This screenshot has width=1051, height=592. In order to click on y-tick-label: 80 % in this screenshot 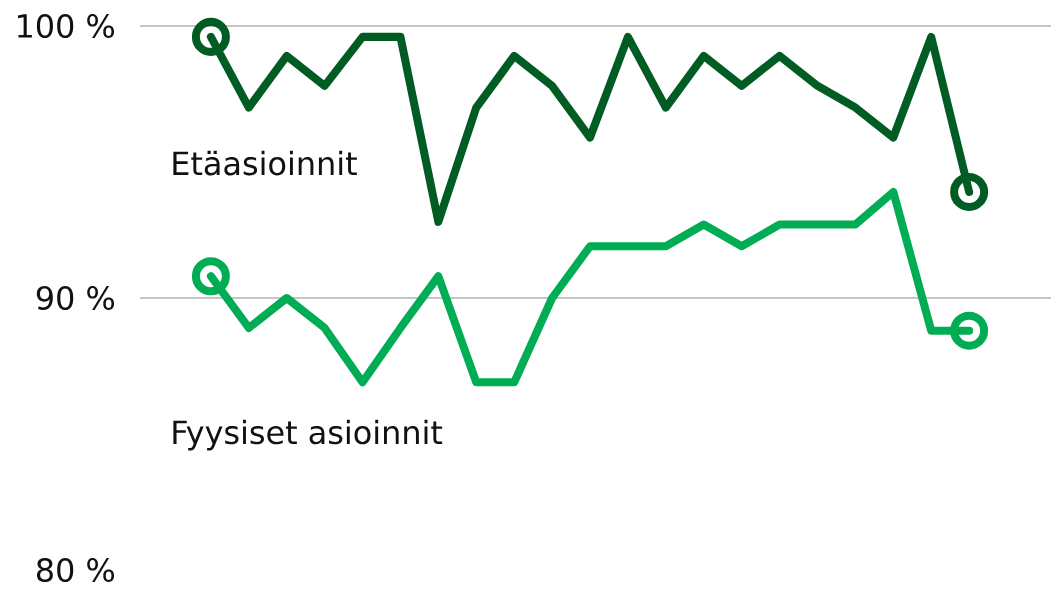, I will do `click(75, 570)`.